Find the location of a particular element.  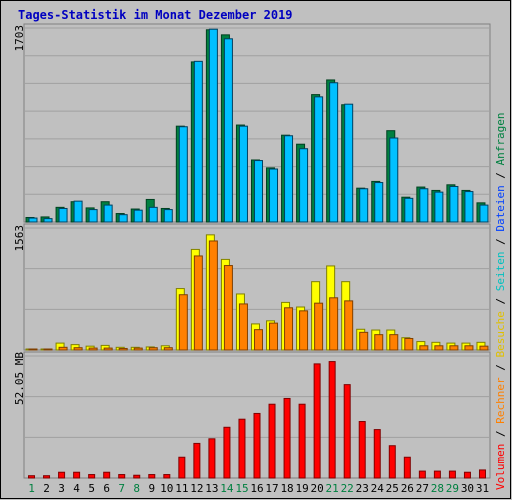

x-tick-label-day-9: 9 is located at coordinates (151, 488).